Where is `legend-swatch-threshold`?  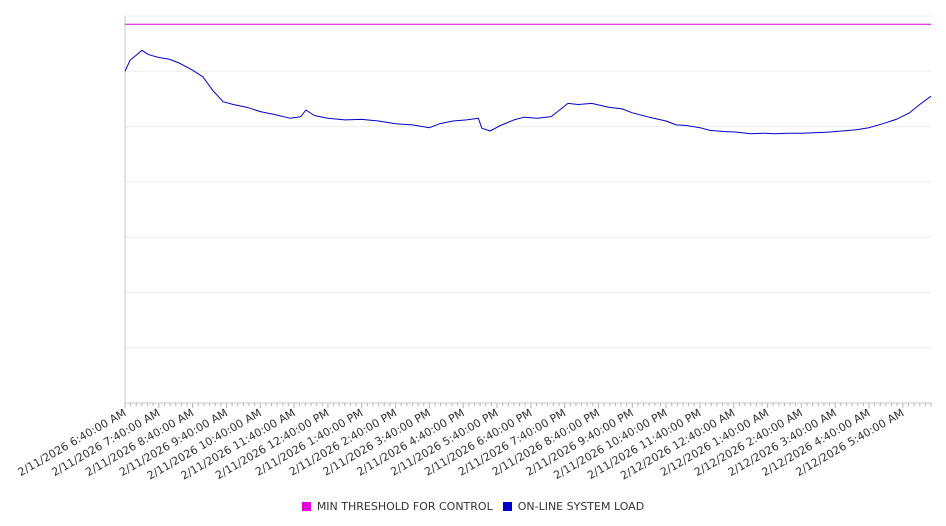 legend-swatch-threshold is located at coordinates (306, 506).